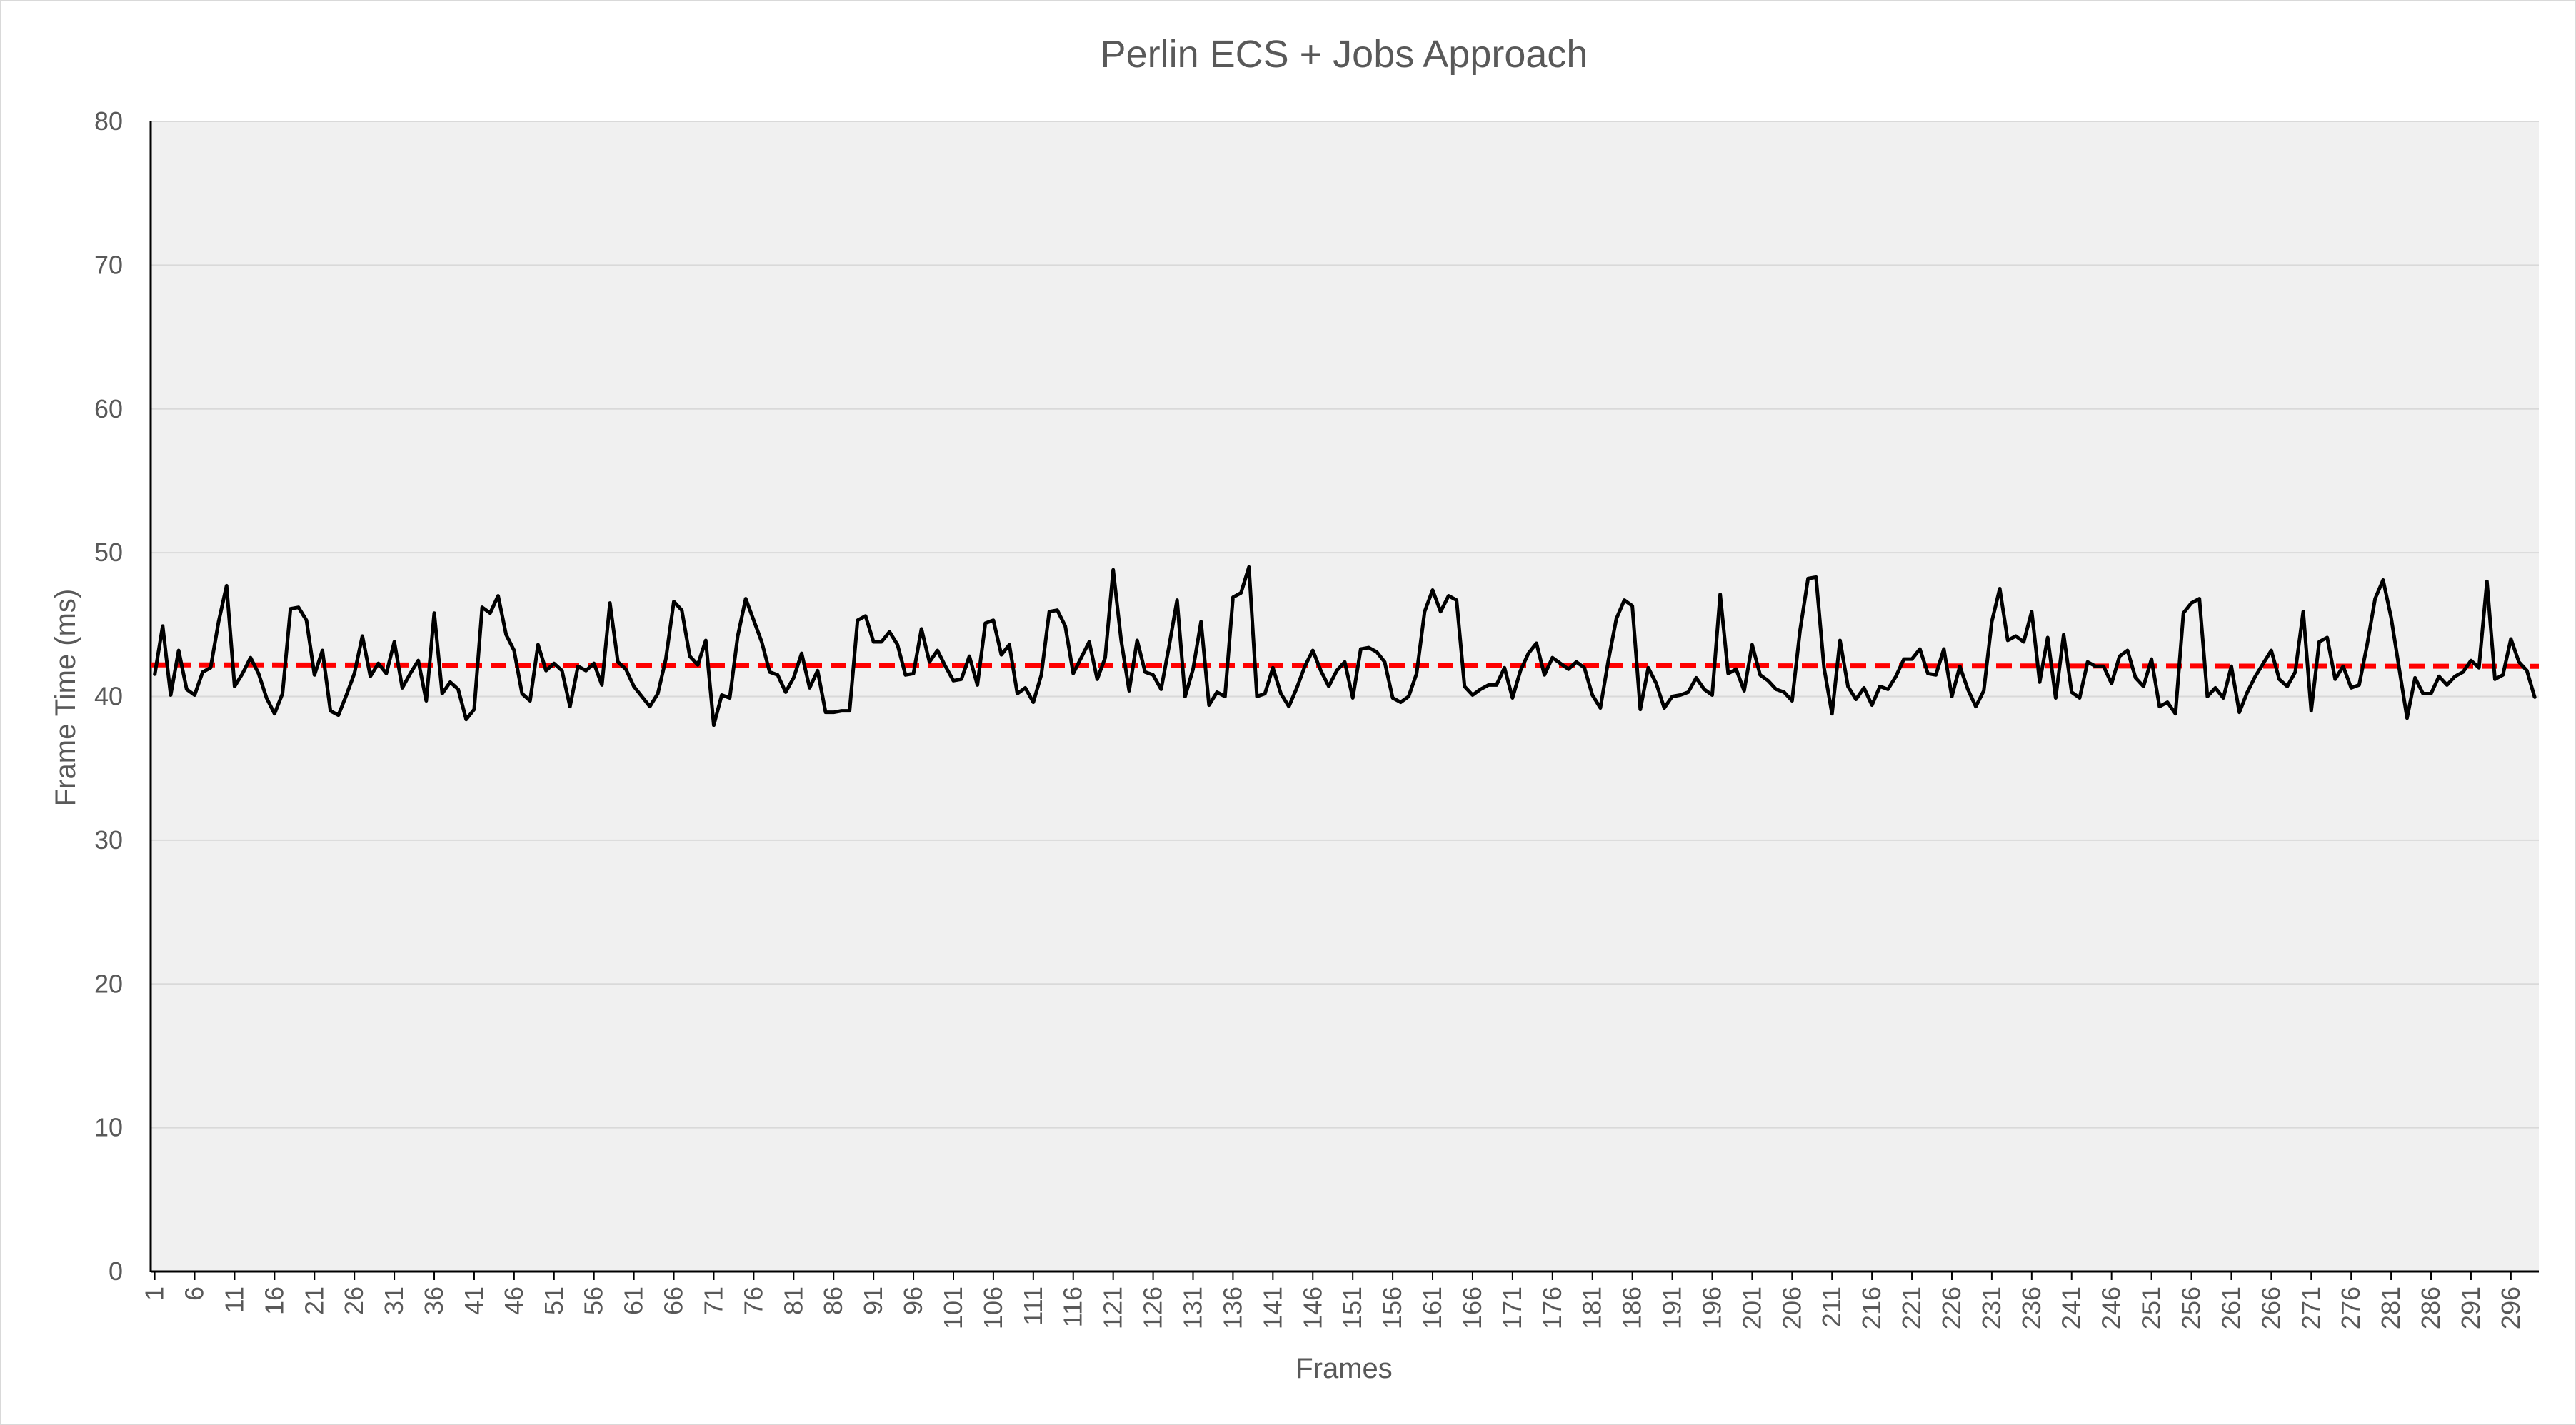 This screenshot has width=2576, height=1425. What do you see at coordinates (1632, 1307) in the screenshot?
I see `x-tick-label: 186` at bounding box center [1632, 1307].